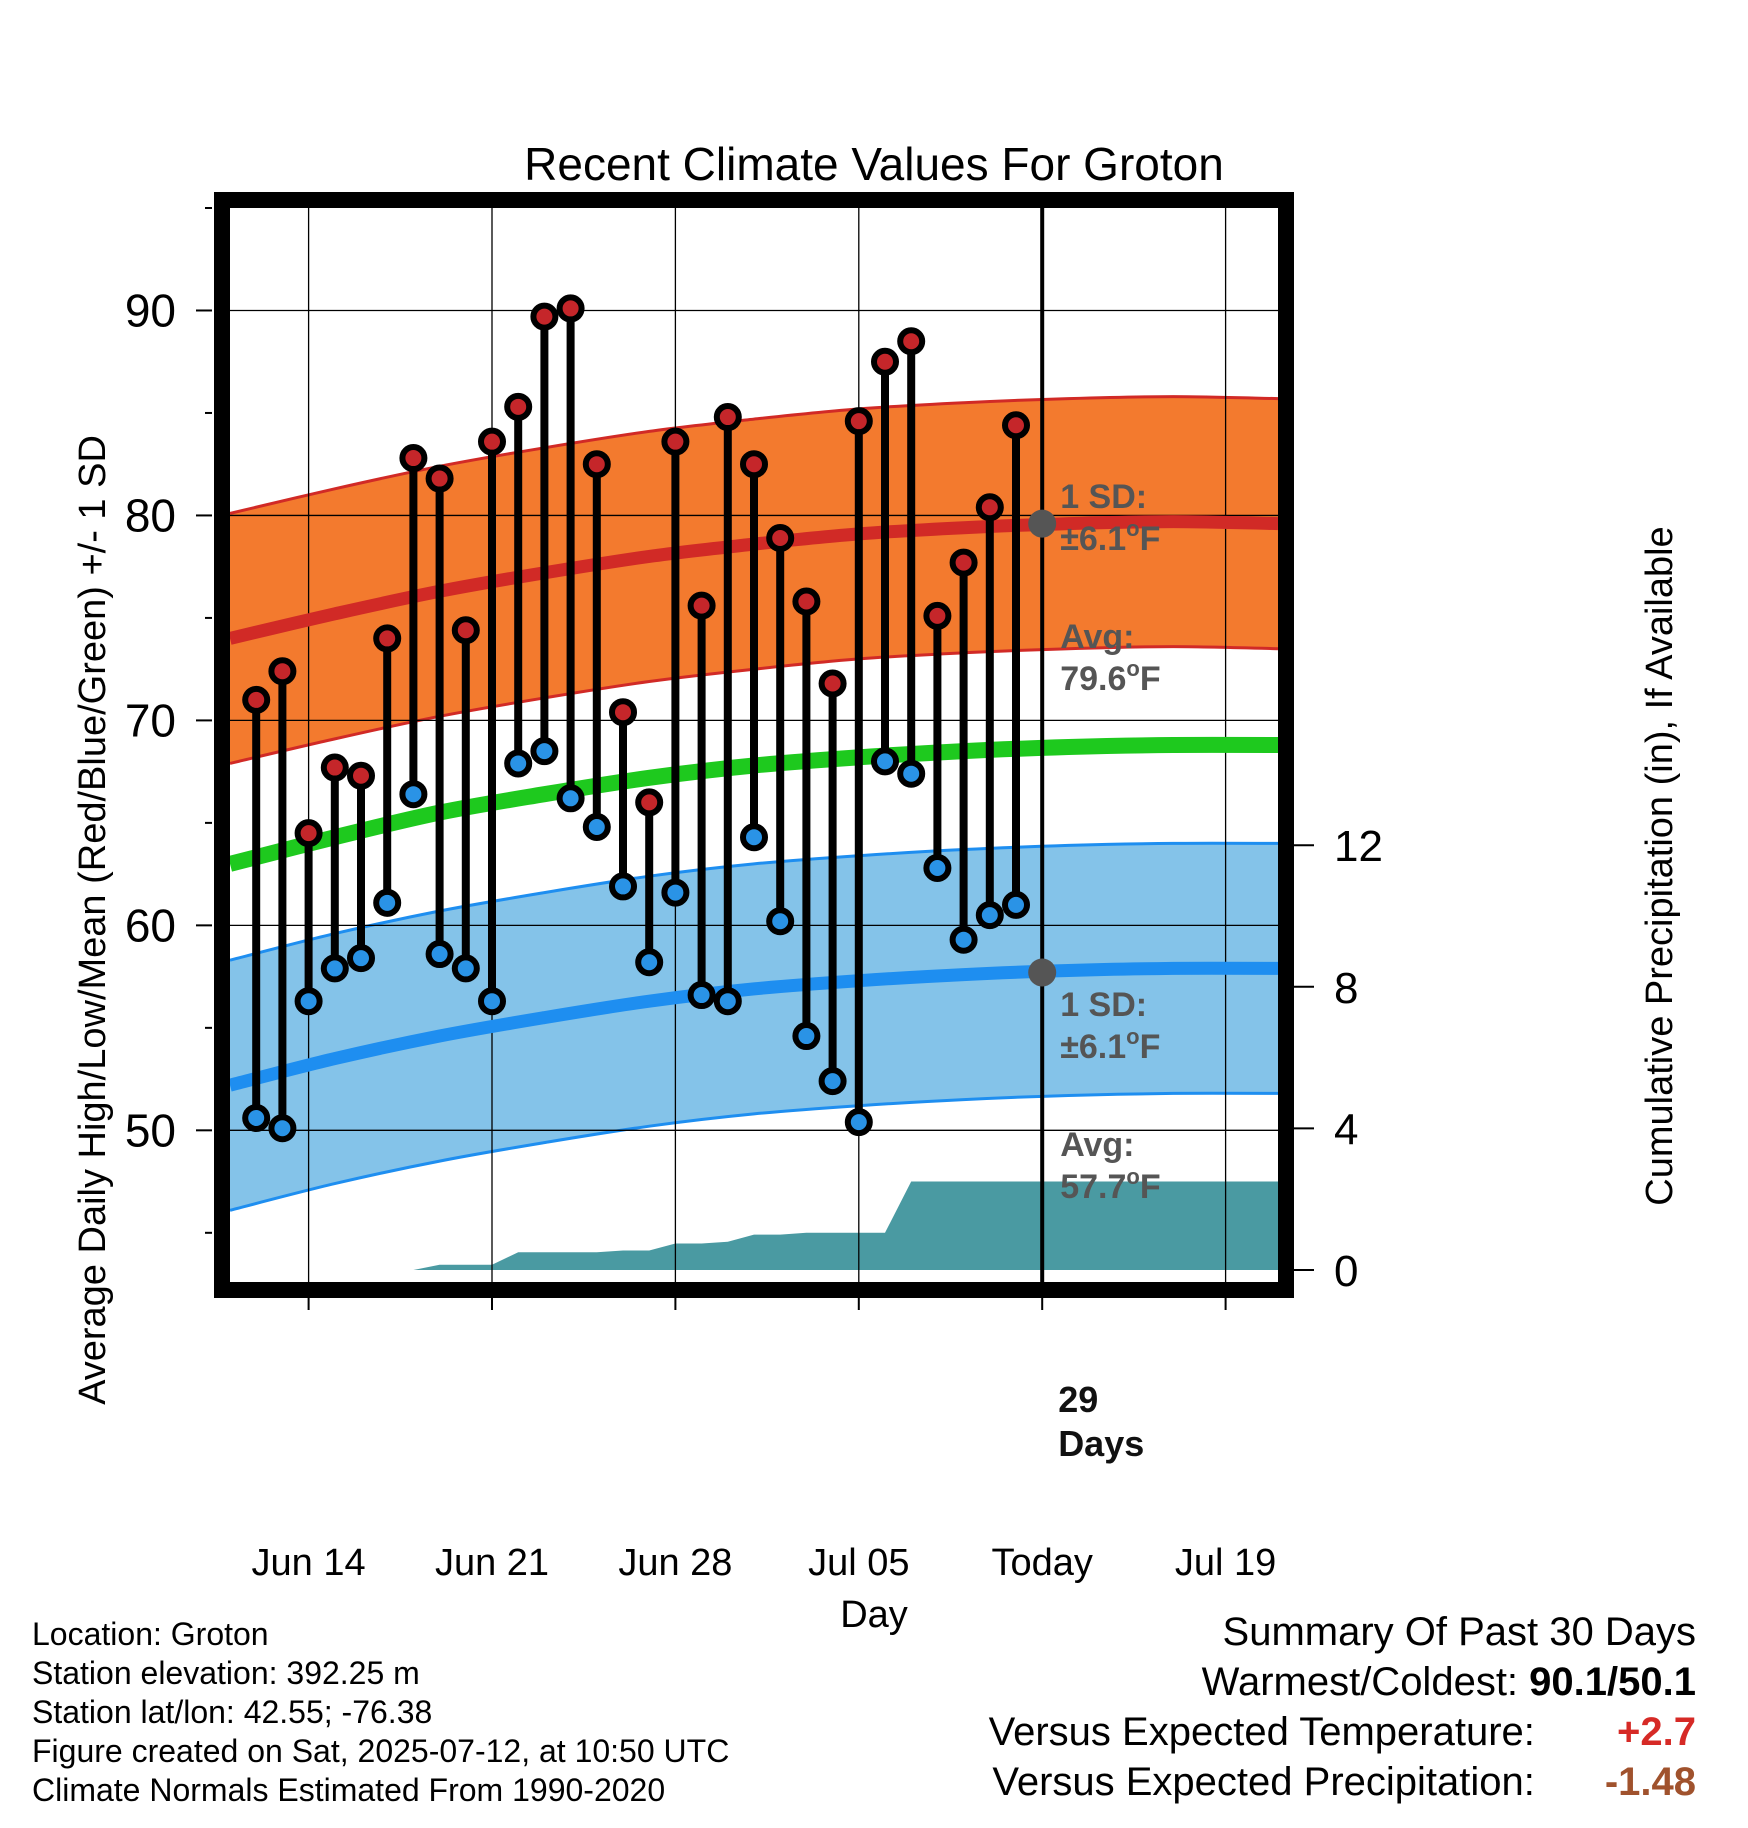 The image size is (1748, 1828). Describe the element at coordinates (492, 1563) in the screenshot. I see `x-tick-label: Jun 21` at that location.